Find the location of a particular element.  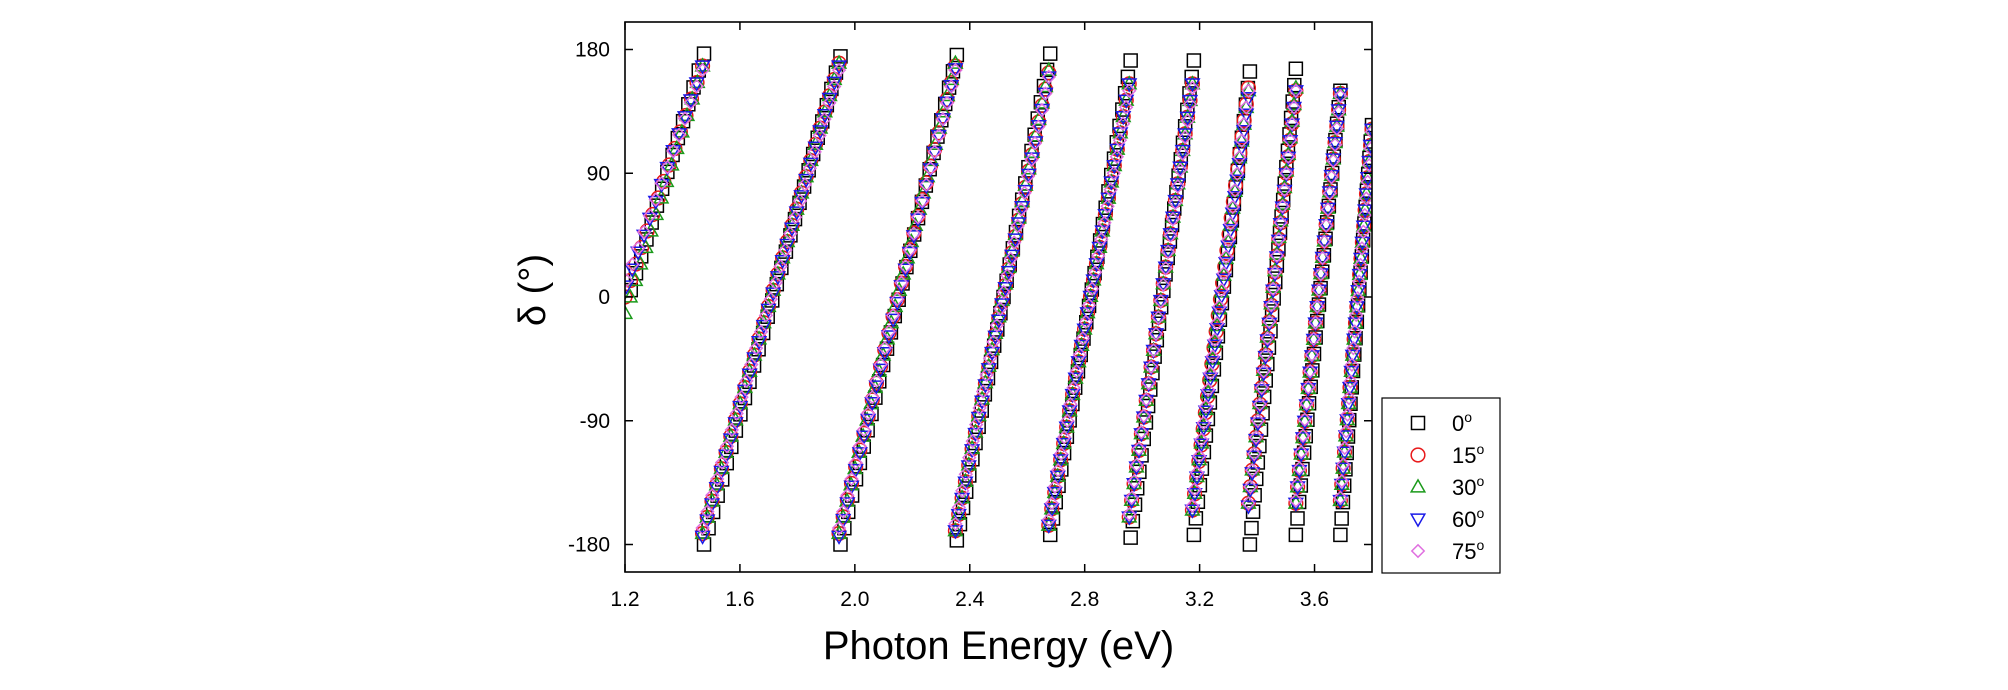

data-point-triangle-up-b4-p18 is located at coordinates (1102, 229).